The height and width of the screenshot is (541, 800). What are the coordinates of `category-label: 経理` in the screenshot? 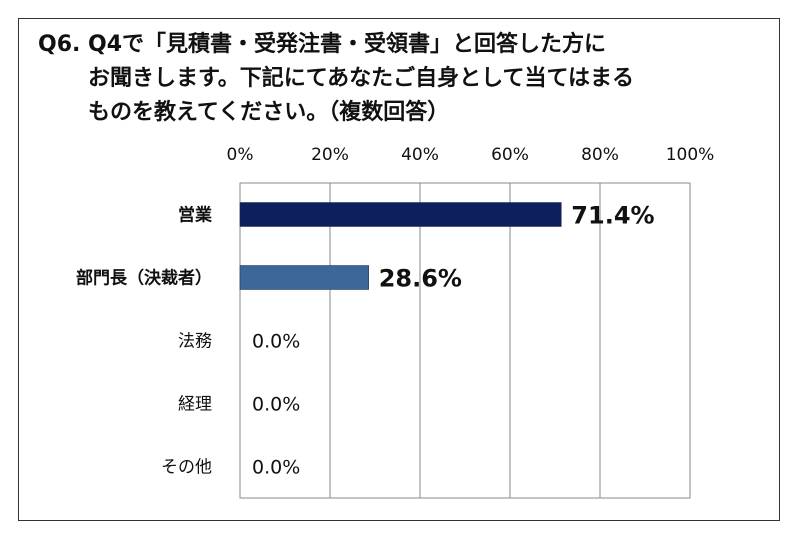 It's located at (195, 405).